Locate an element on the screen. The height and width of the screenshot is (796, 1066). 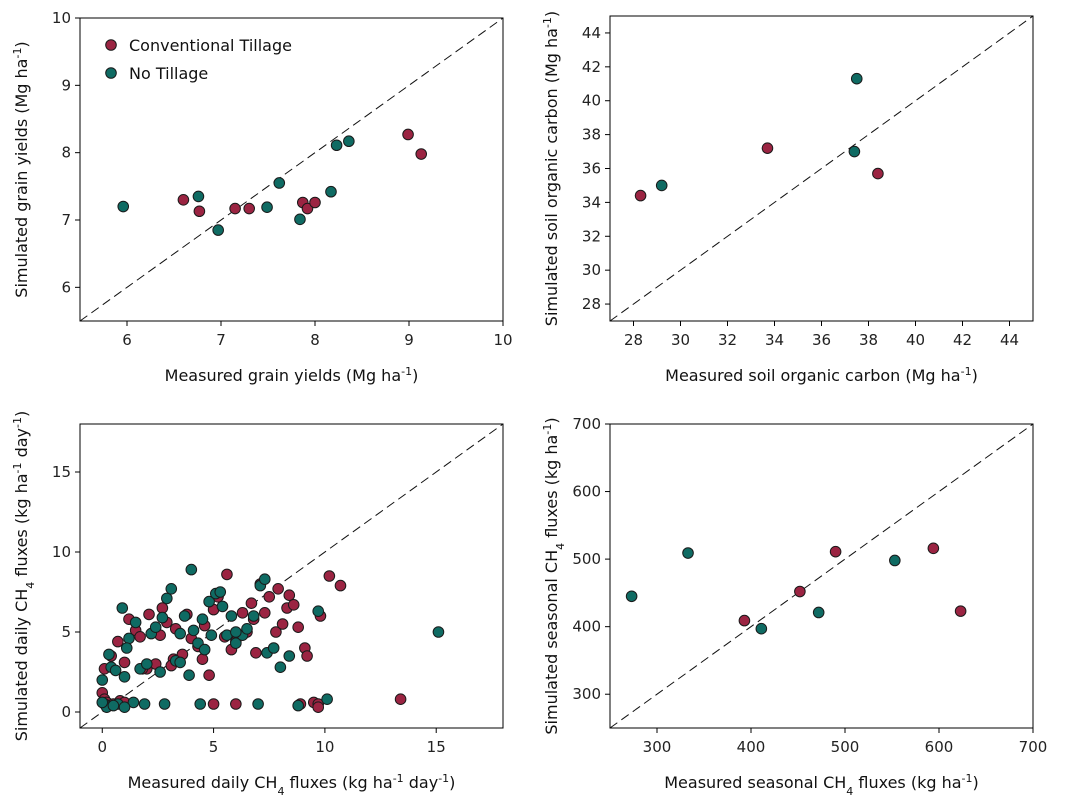
y-tick-label: 5 is located at coordinates (66, 632).